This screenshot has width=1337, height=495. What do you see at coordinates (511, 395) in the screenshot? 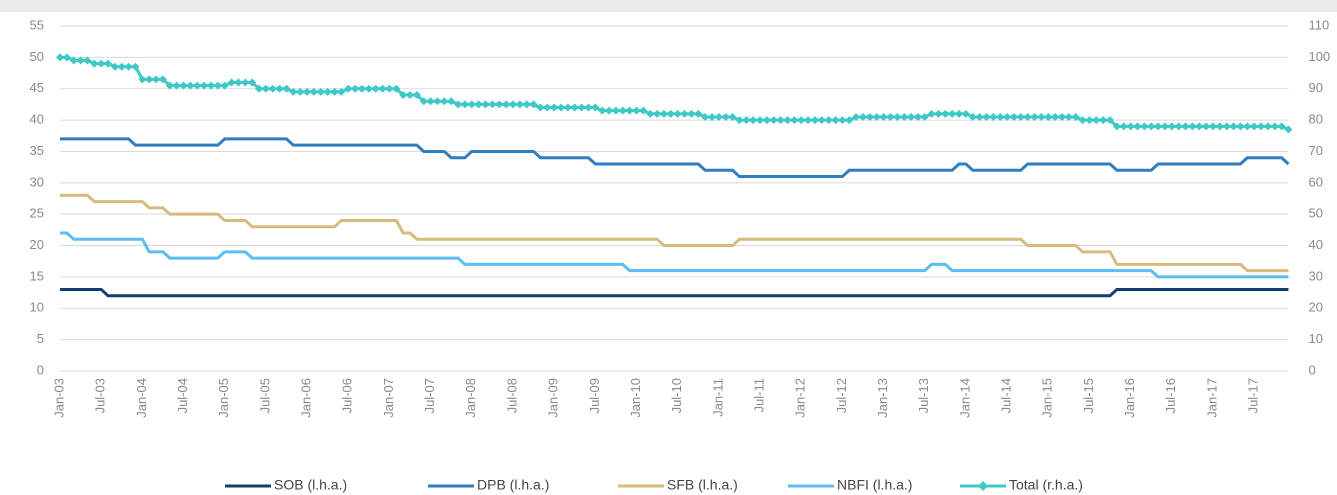
I see `x-tick-label: Jul-08` at bounding box center [511, 395].